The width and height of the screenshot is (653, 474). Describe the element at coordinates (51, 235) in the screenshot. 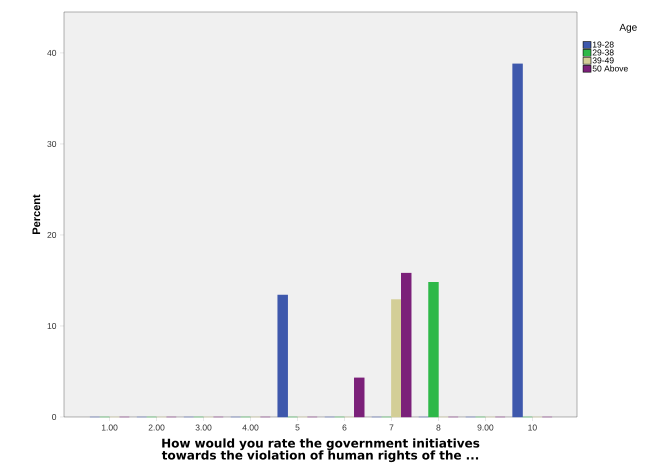

I see `y-tick-label: 20` at that location.